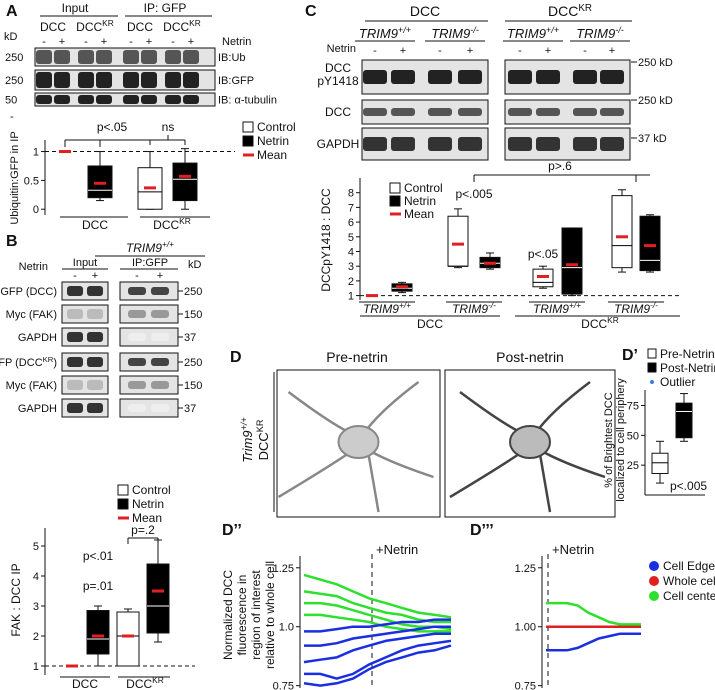 Image resolution: width=715 pixels, height=690 pixels. What do you see at coordinates (654, 305) in the screenshot?
I see `superscript: -/-` at bounding box center [654, 305].